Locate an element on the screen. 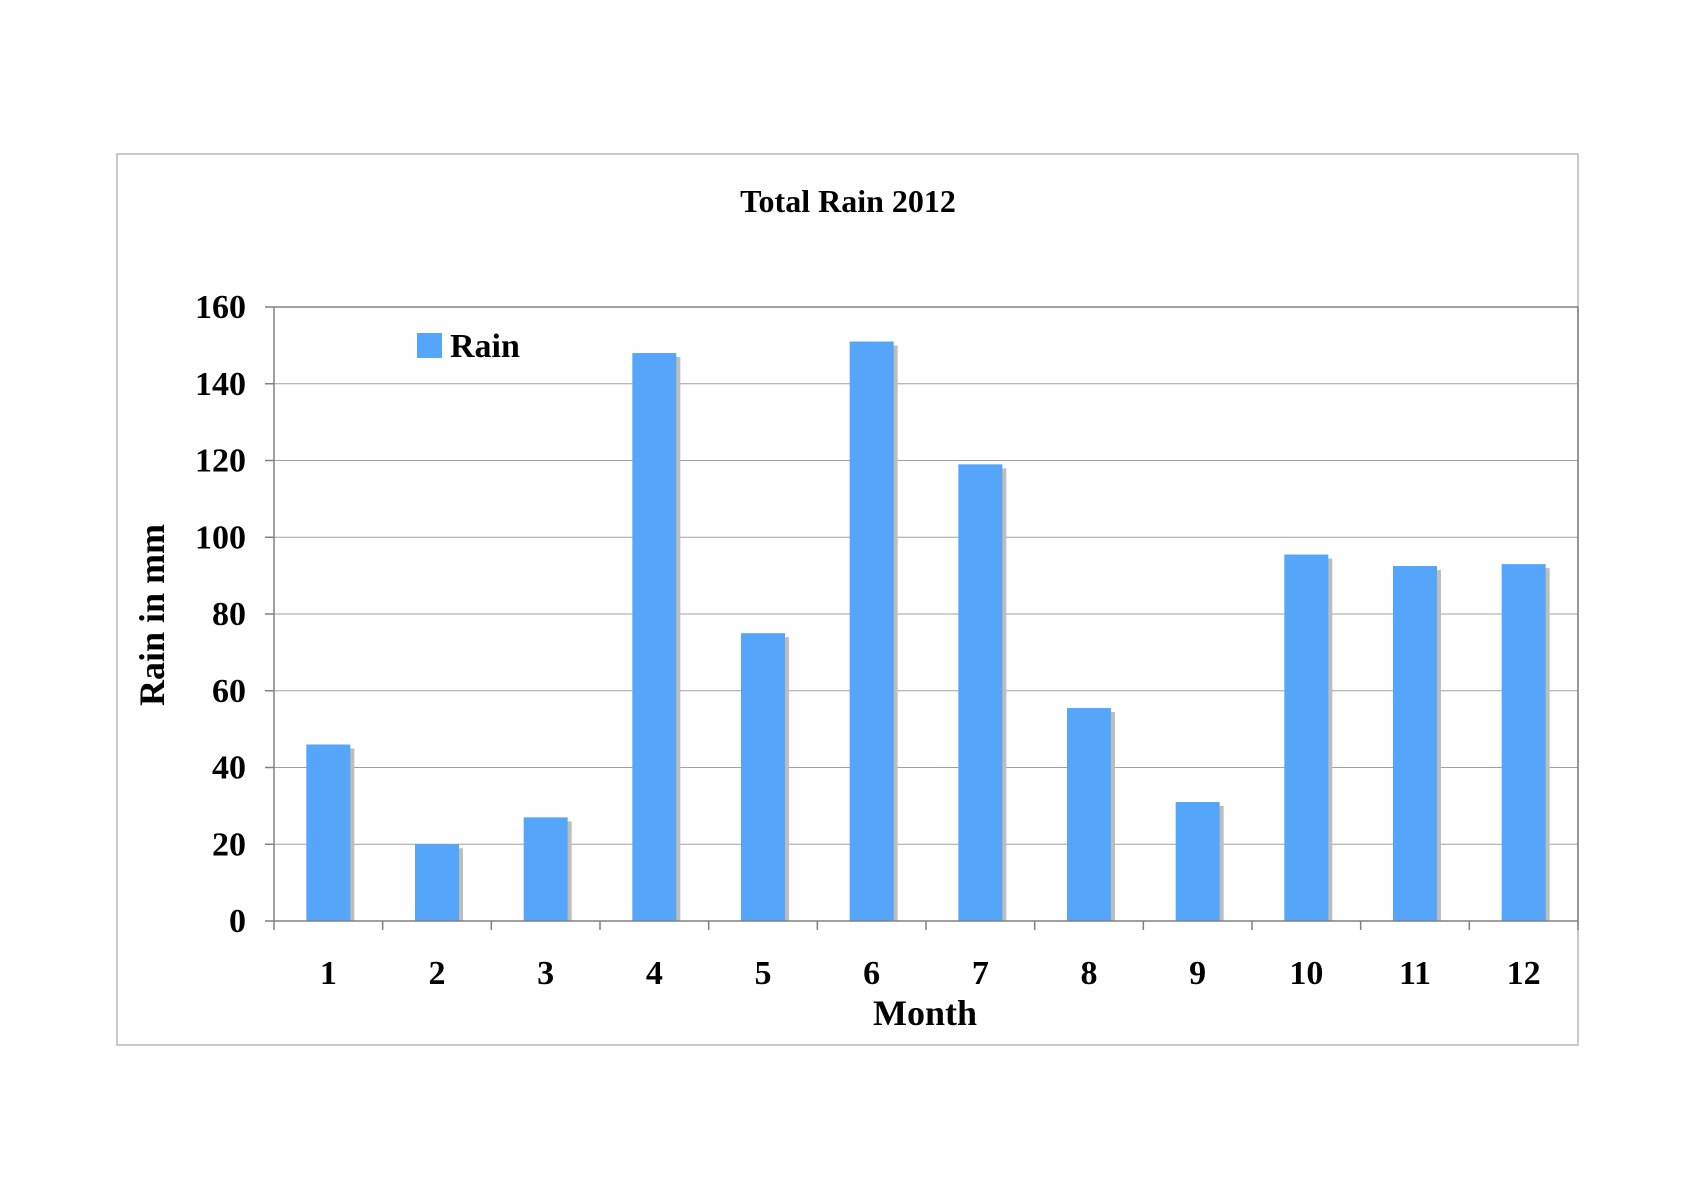 This screenshot has width=1684, height=1190. y-axis-label: Rain in mm is located at coordinates (152, 615).